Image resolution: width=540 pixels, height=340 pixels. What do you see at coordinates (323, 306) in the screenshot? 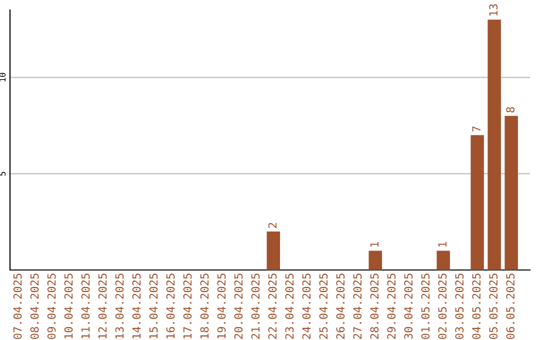
I see `x-tick-label: 25.04.2025` at bounding box center [323, 306].